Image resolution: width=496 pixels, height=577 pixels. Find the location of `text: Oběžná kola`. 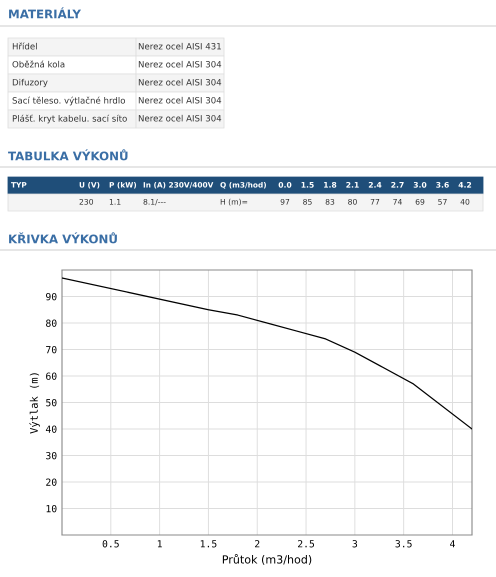

text: Oběžná kola is located at coordinates (38, 64).